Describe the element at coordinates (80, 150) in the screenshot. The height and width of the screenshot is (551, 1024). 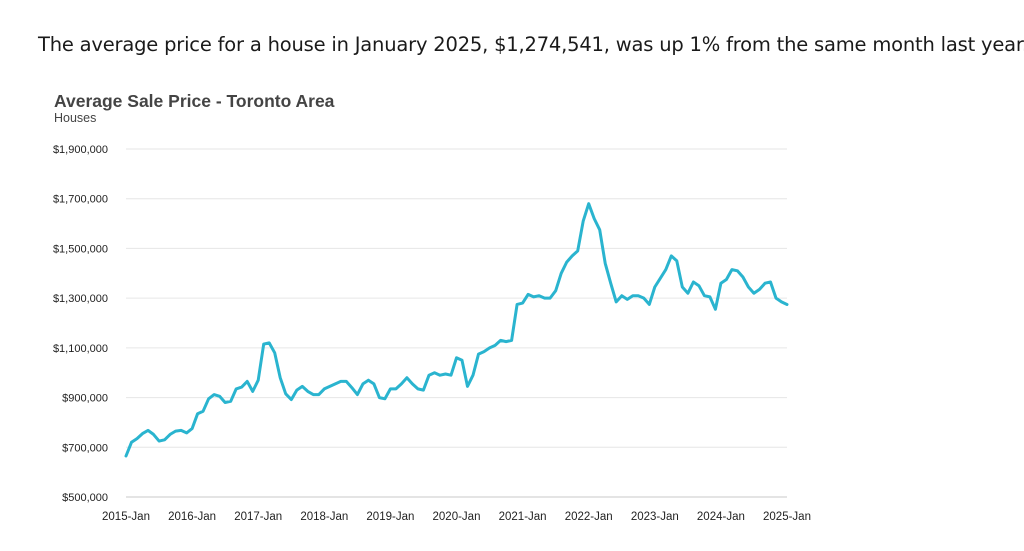
I see `y-tick-label: $1,900,000` at that location.